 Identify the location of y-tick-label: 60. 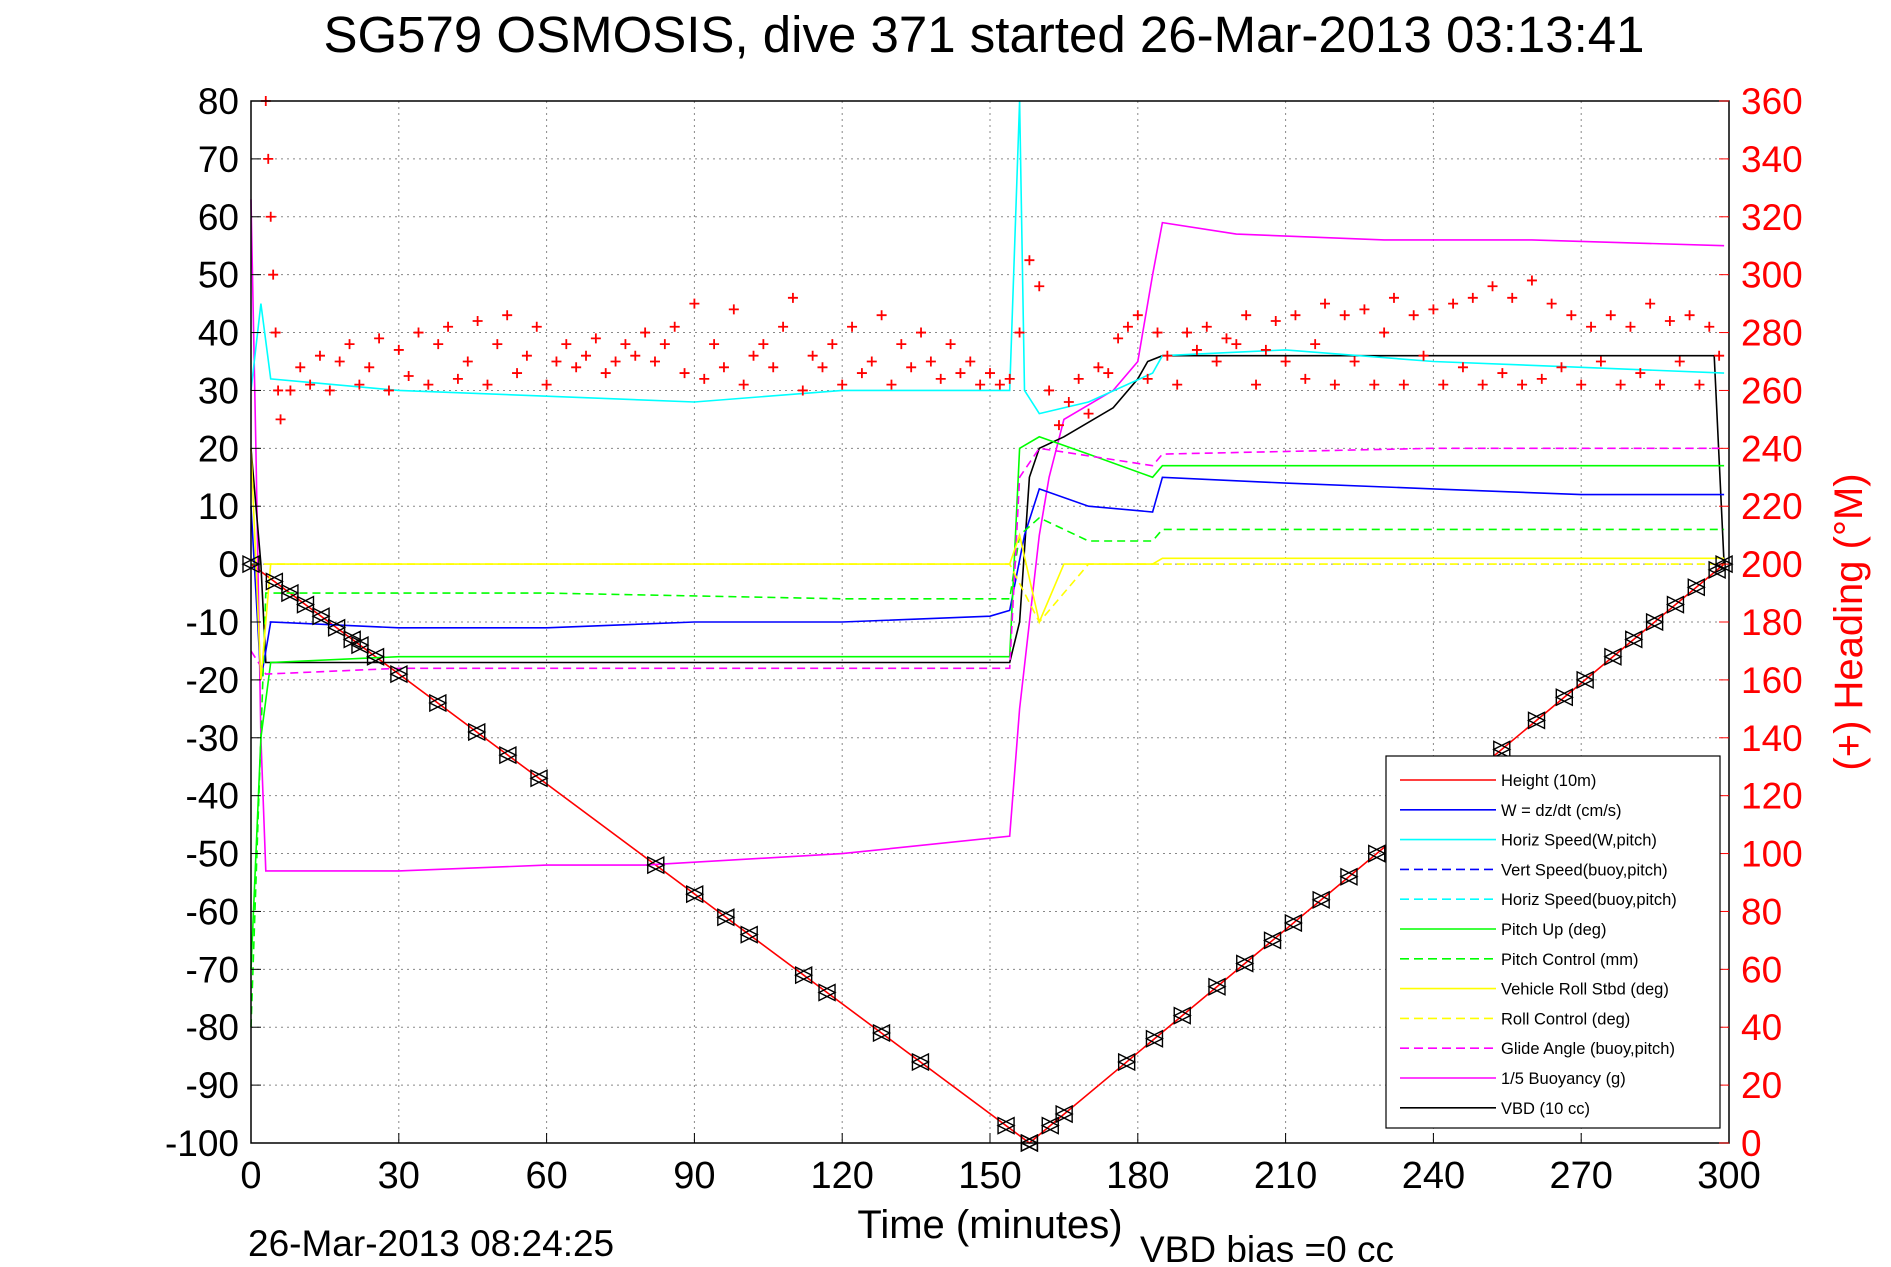
(218, 217).